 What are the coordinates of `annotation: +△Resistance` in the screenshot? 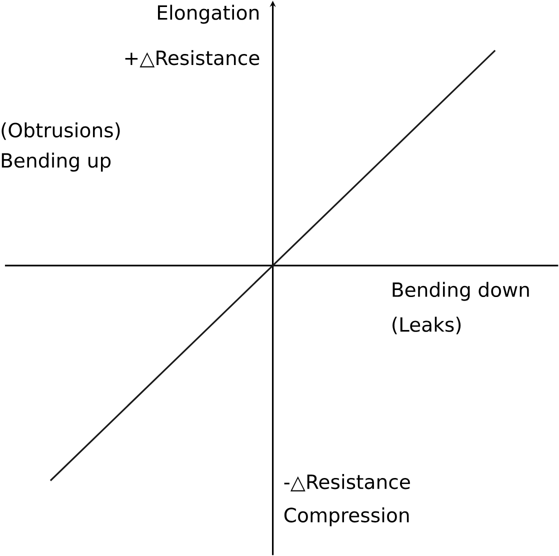 It's located at (192, 59).